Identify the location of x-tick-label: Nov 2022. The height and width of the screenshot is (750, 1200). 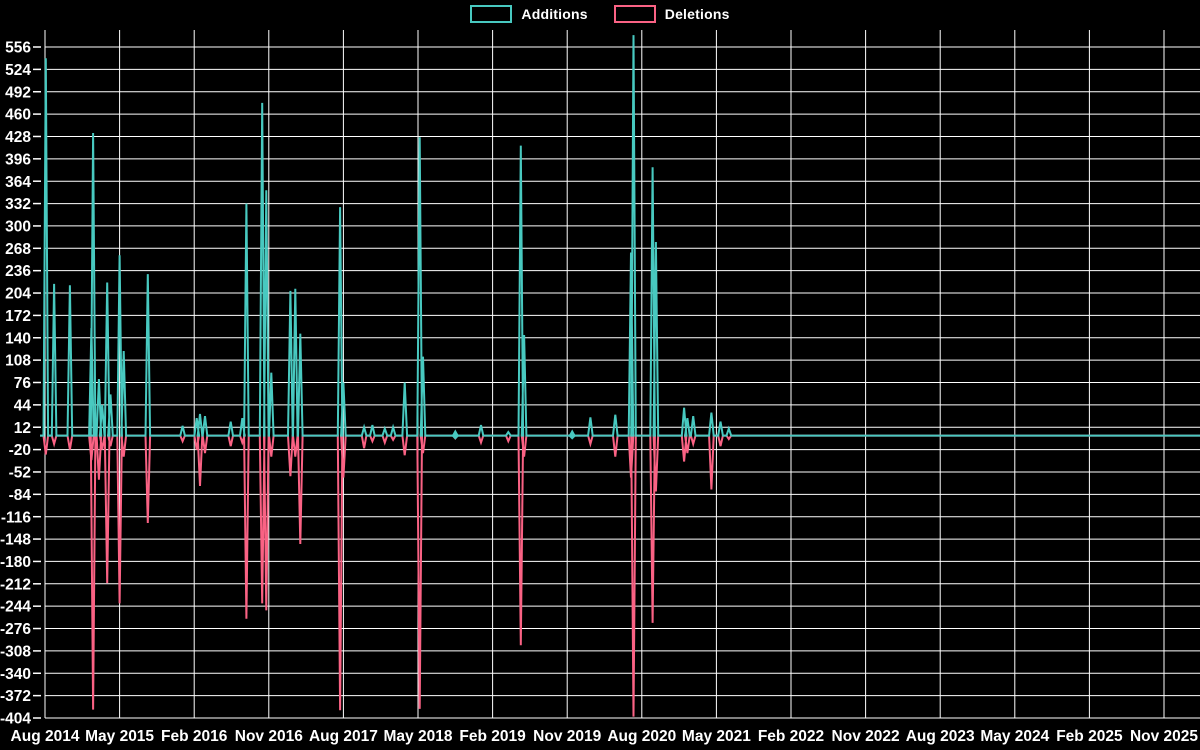
(866, 736).